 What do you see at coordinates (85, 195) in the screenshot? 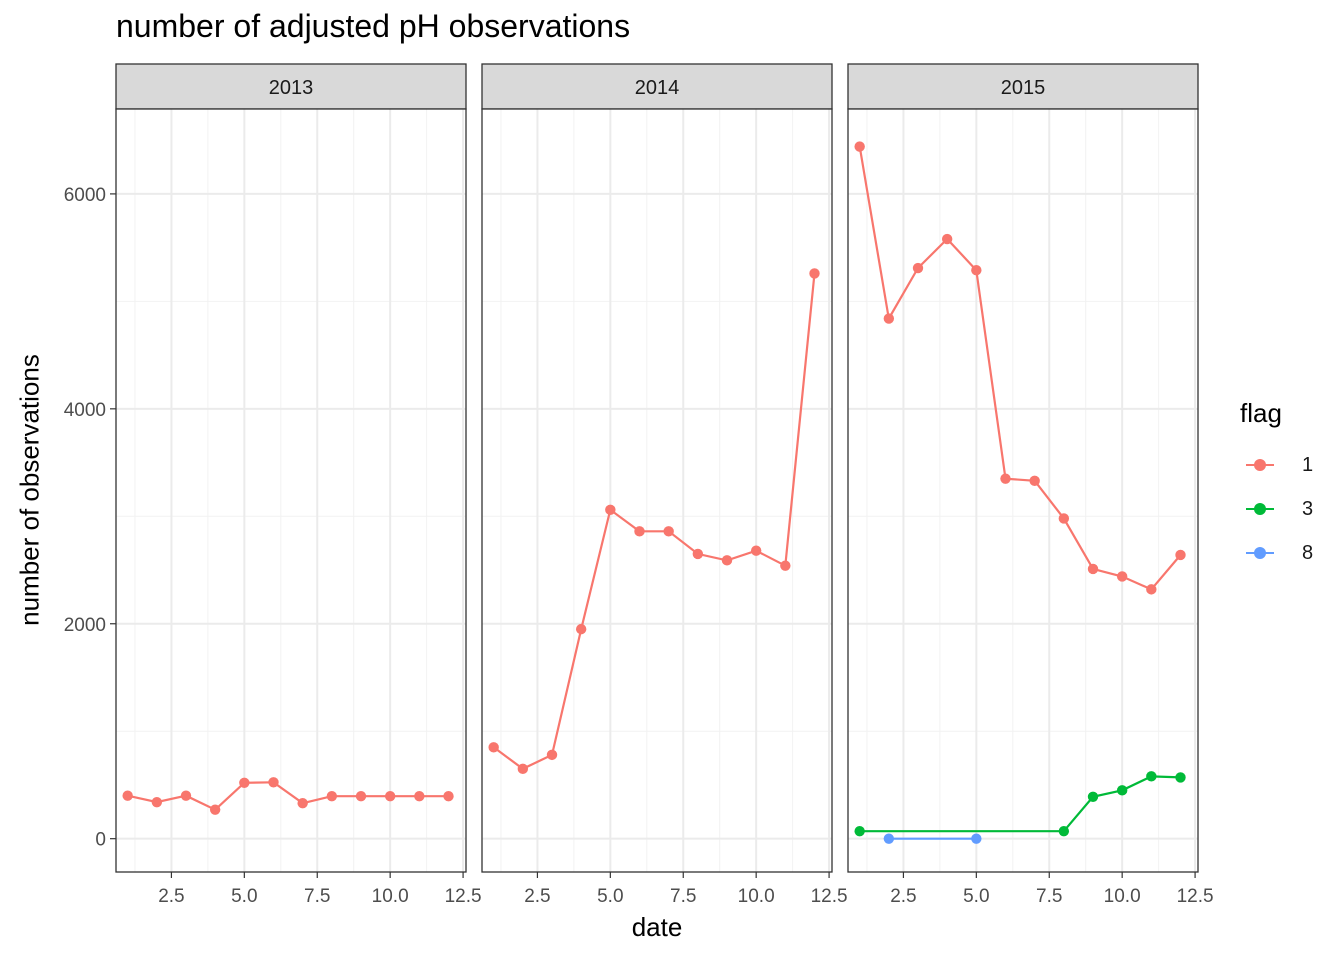
I see `y-tick-label: 6000` at bounding box center [85, 195].